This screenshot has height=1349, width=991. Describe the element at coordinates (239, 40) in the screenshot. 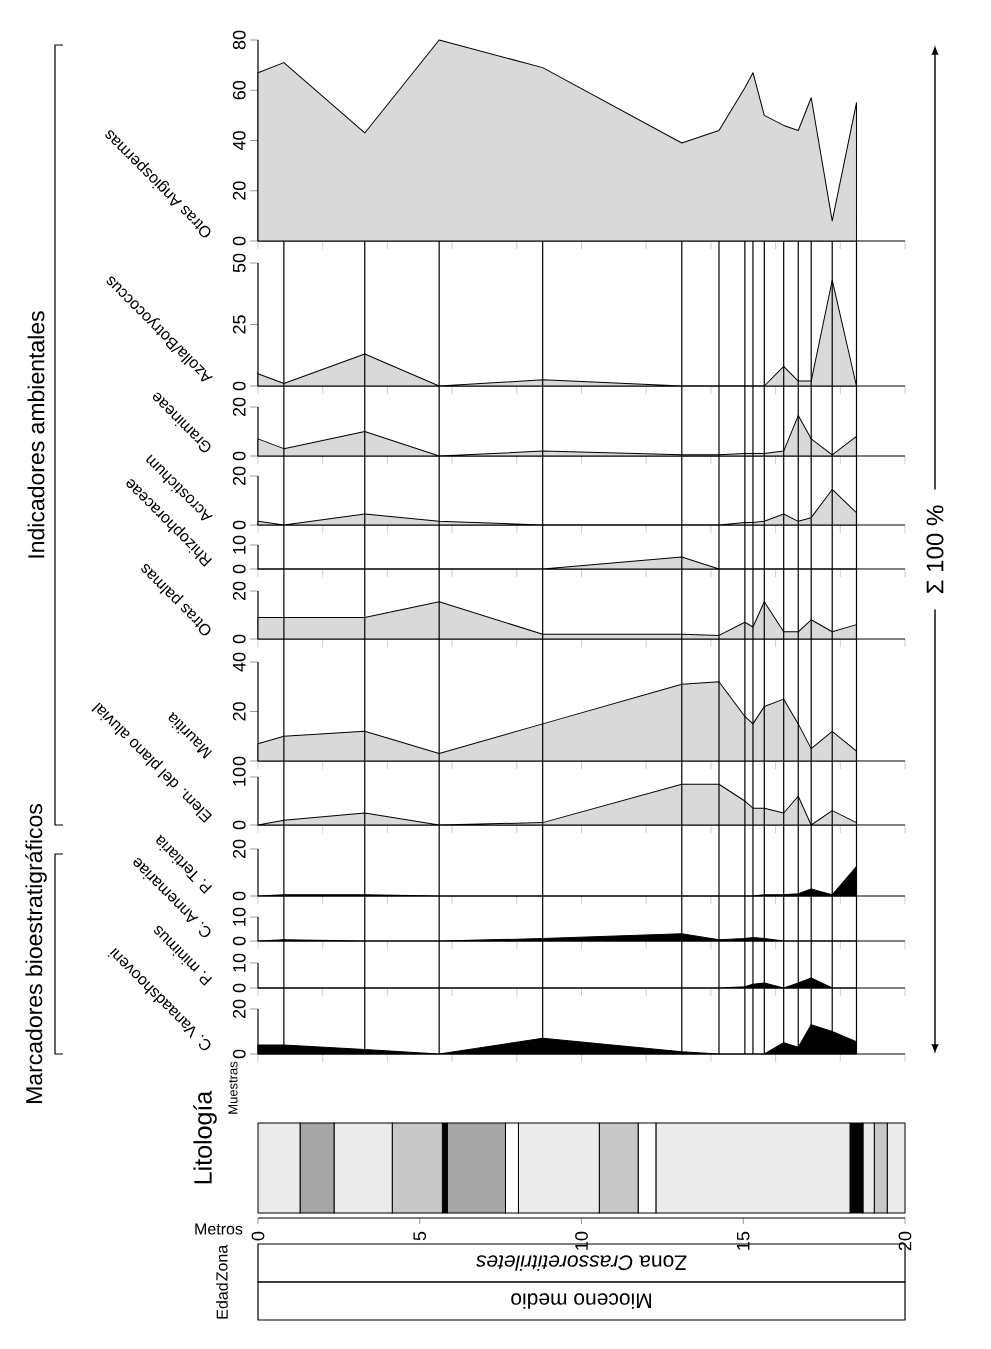

I see `y-tick-label: 80` at that location.